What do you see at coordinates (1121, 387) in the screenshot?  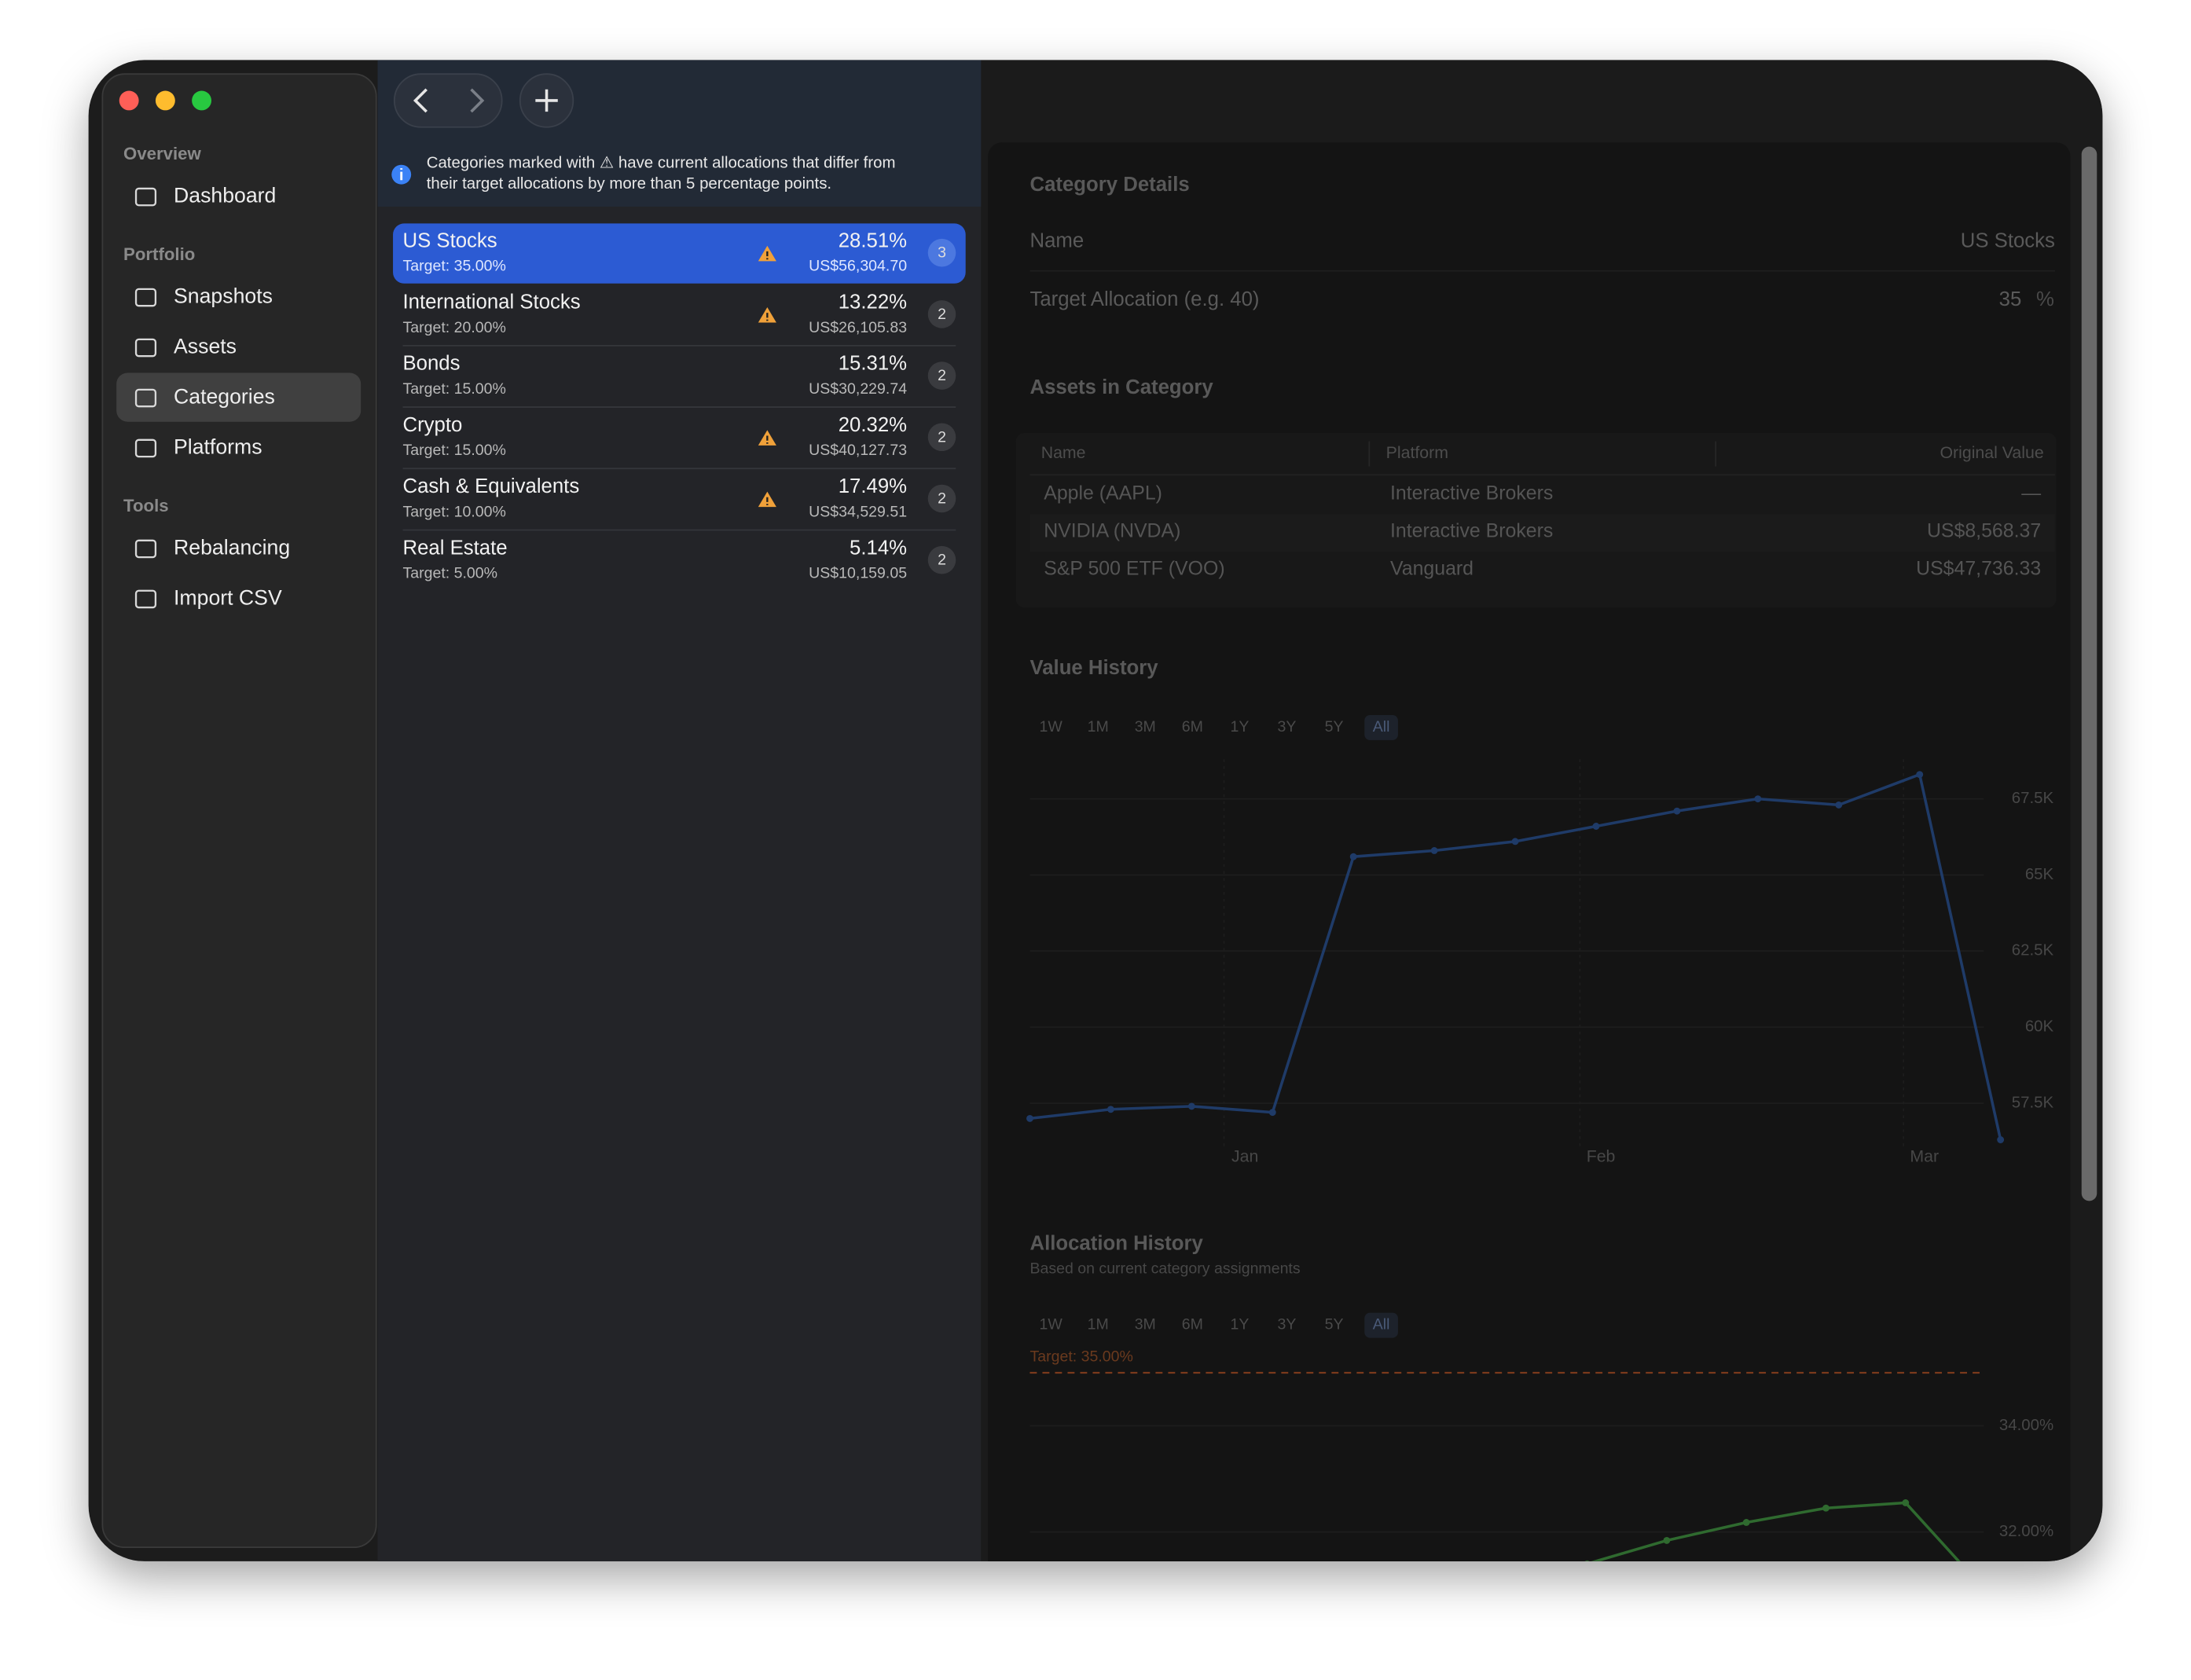 I see `section-title: Assets in Category` at bounding box center [1121, 387].